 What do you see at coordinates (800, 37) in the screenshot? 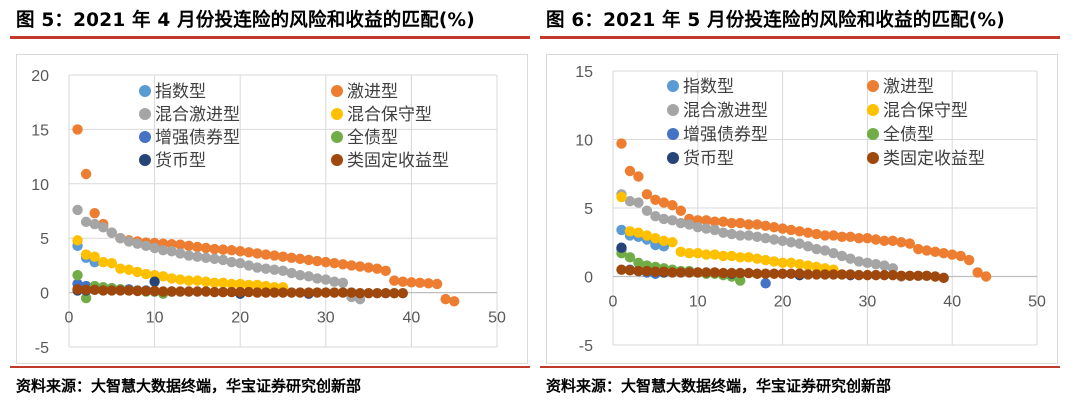
I see `figure-6-title-rule` at bounding box center [800, 37].